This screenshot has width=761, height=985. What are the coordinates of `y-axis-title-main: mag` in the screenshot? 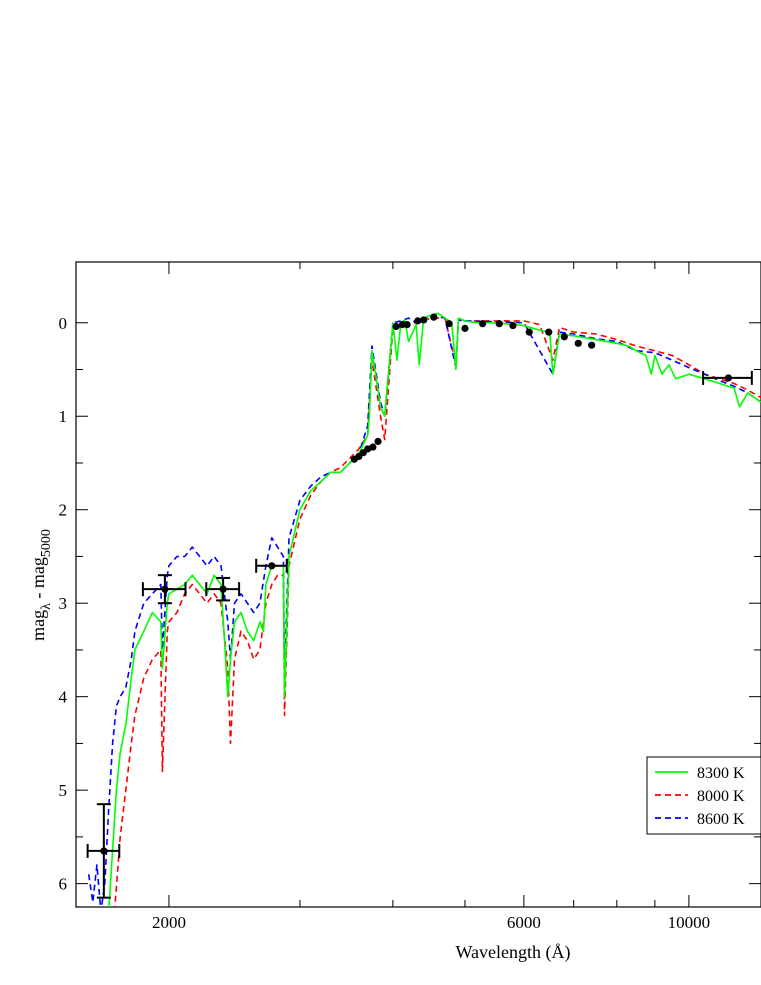 It's located at (38, 625).